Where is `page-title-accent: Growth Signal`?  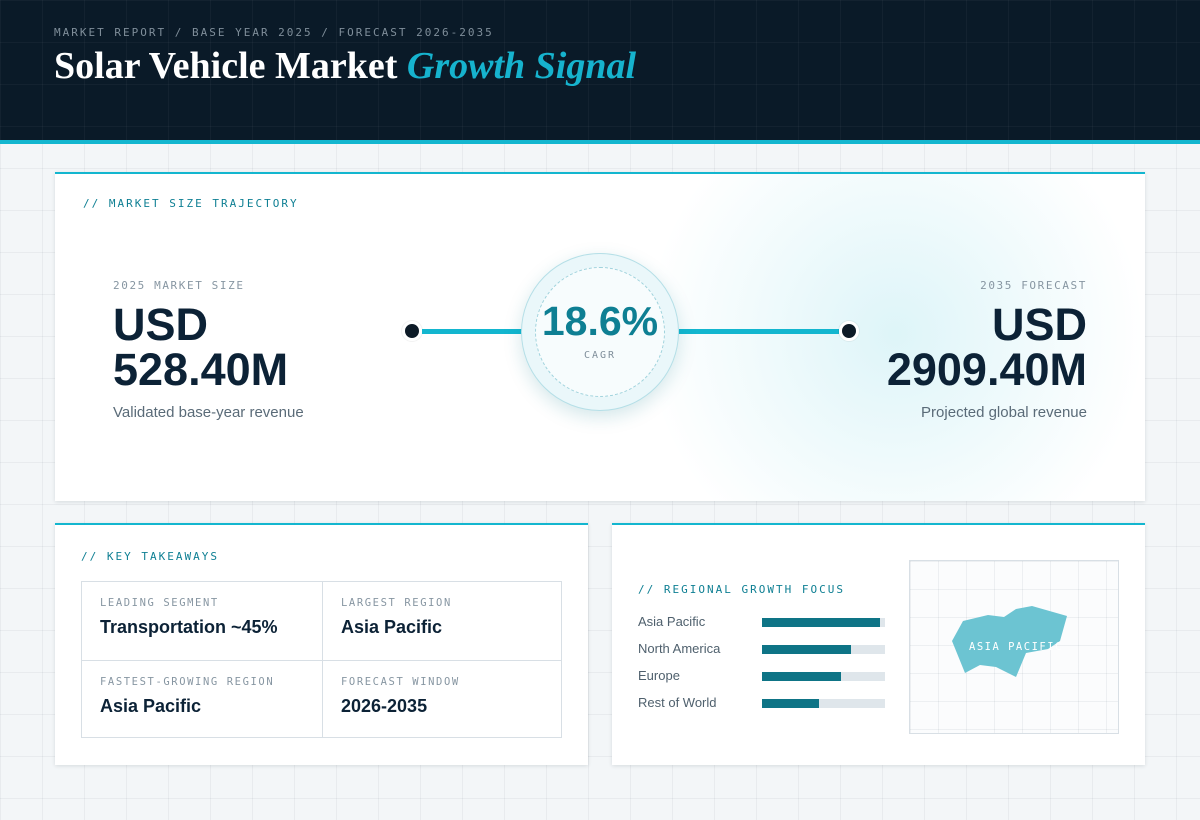
page-title-accent: Growth Signal is located at coordinates (521, 66).